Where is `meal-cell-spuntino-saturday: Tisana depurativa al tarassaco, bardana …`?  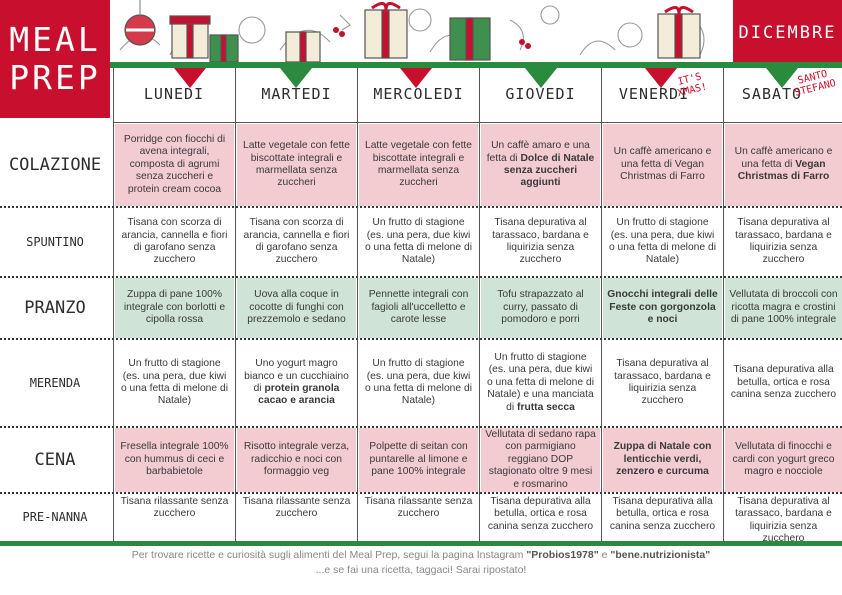
meal-cell-spuntino-saturday: Tisana depurativa al tarassaco, bardana … is located at coordinates (783, 242).